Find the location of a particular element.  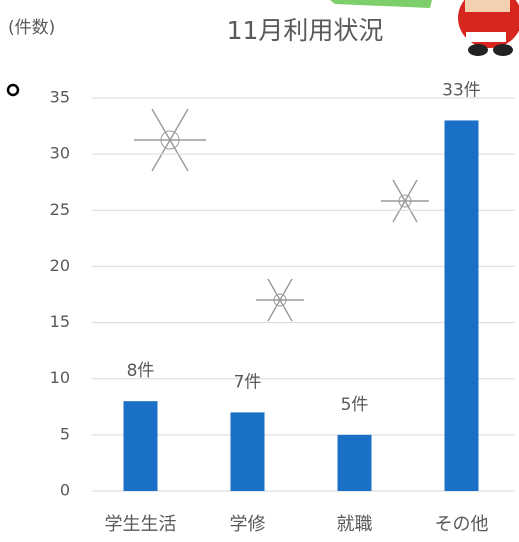

y-tick-label: 25 is located at coordinates (60, 209).